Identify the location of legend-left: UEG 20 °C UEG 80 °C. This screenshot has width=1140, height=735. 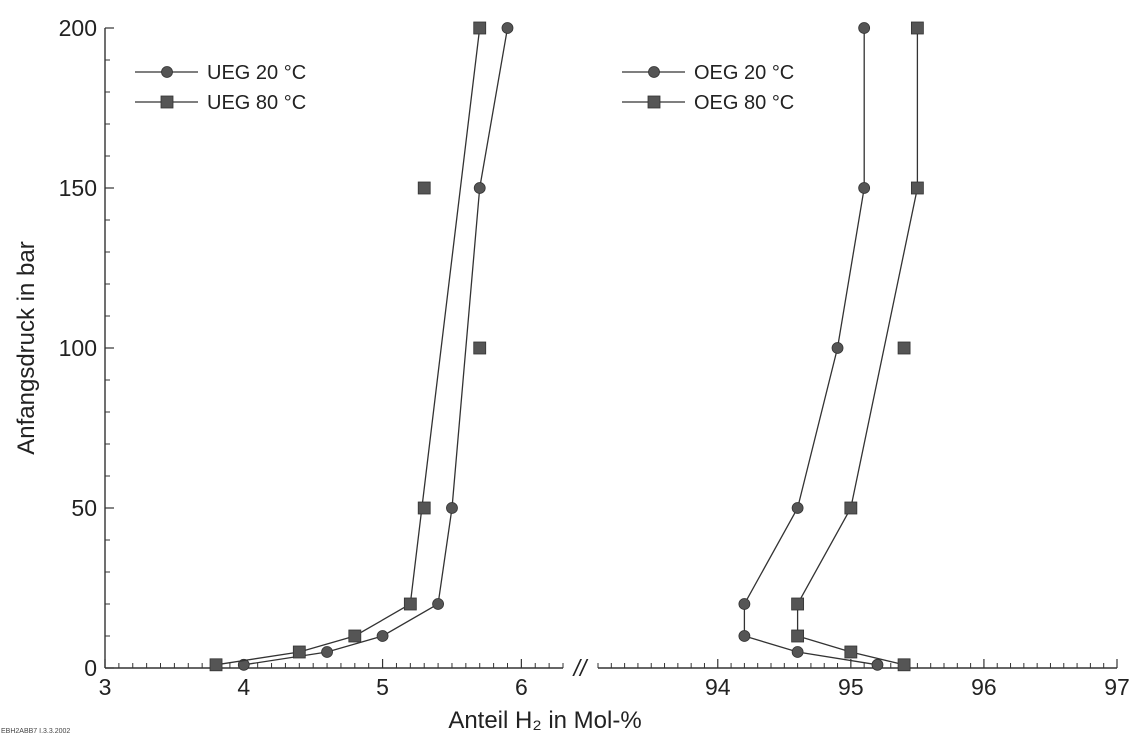
(220, 88).